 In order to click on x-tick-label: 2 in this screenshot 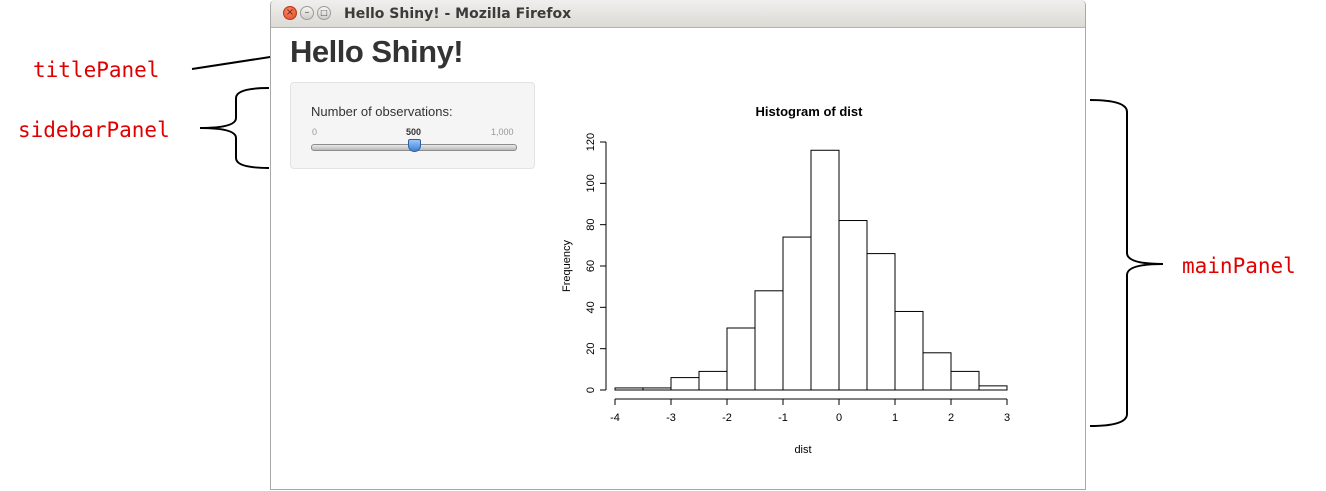, I will do `click(951, 418)`.